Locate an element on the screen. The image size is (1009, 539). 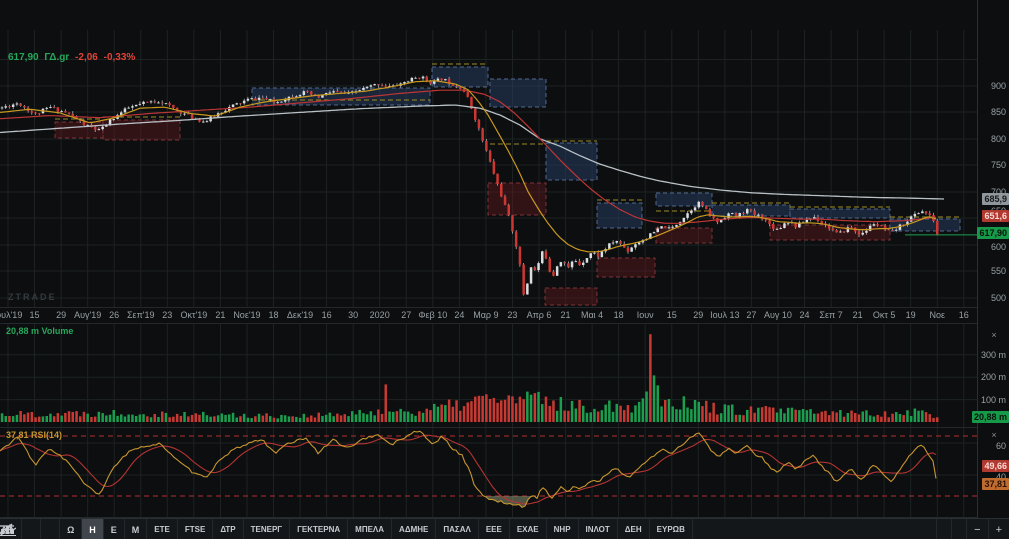
volume-pane-label: 20,88 m Volume is located at coordinates (39, 331).